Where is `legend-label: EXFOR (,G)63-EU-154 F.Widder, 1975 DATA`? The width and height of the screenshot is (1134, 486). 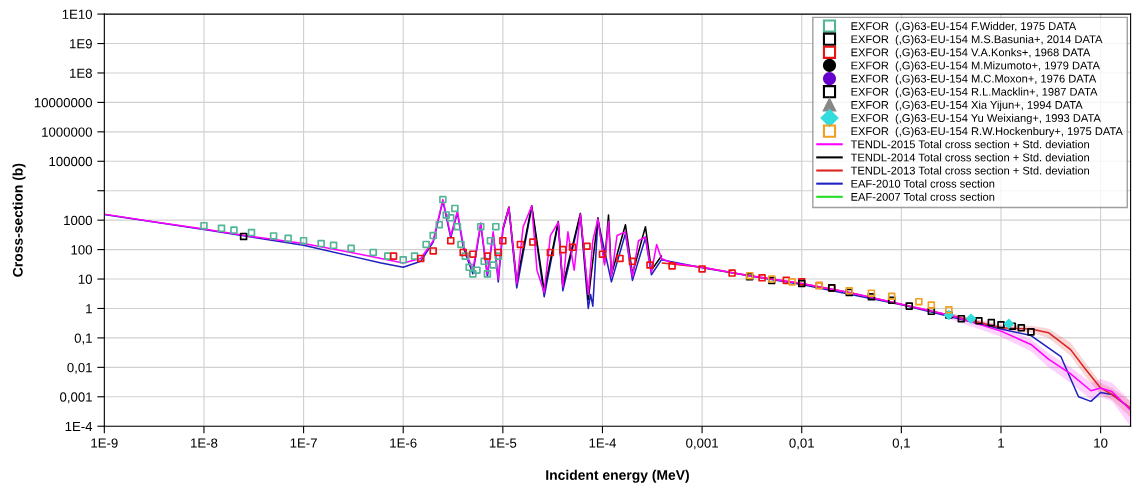
legend-label: EXFOR (,G)63-EU-154 F.Widder, 1975 DATA is located at coordinates (964, 27).